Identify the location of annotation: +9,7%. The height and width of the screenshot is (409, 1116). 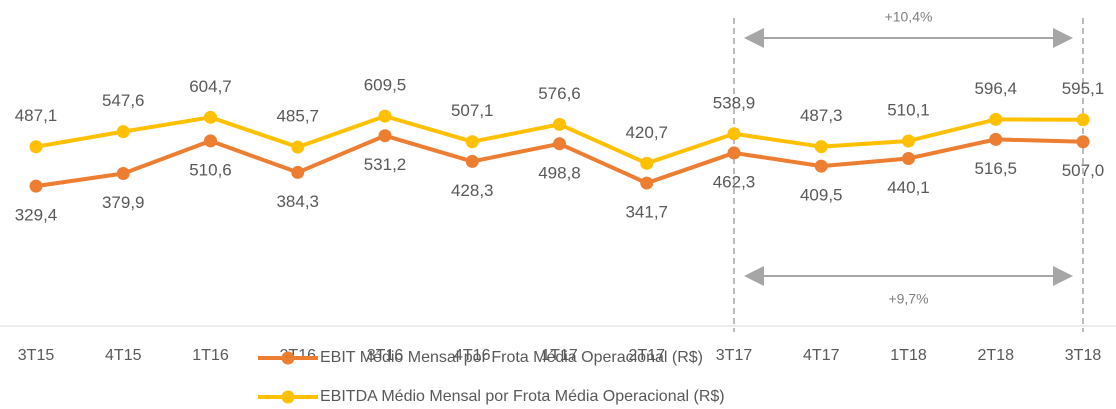
(908, 299).